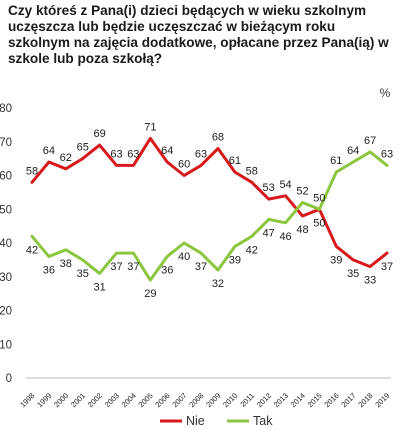  I want to click on x-tick-label: 2018, so click(365, 400).